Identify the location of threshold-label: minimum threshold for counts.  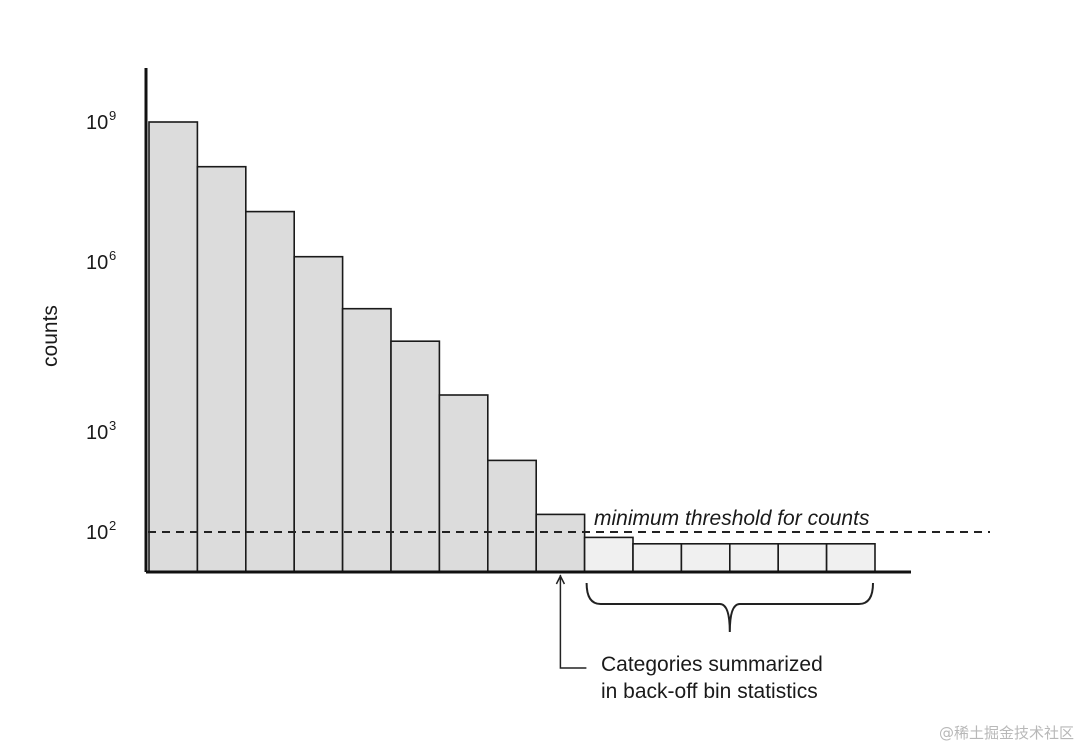
(732, 518).